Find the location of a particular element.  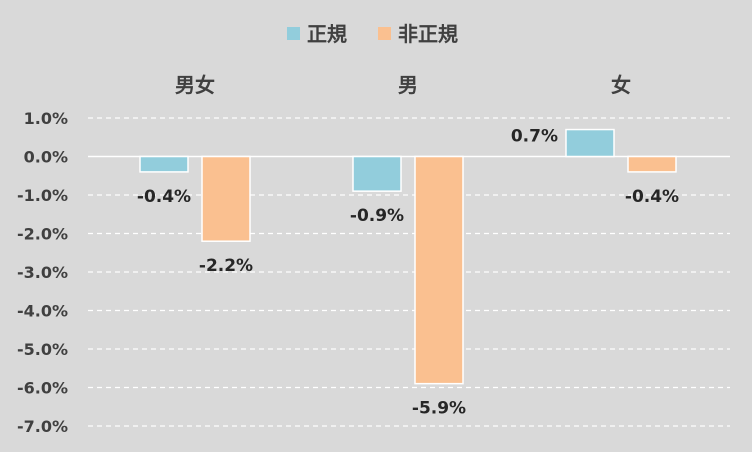

y-tick-label: 1.0% is located at coordinates (46, 118).